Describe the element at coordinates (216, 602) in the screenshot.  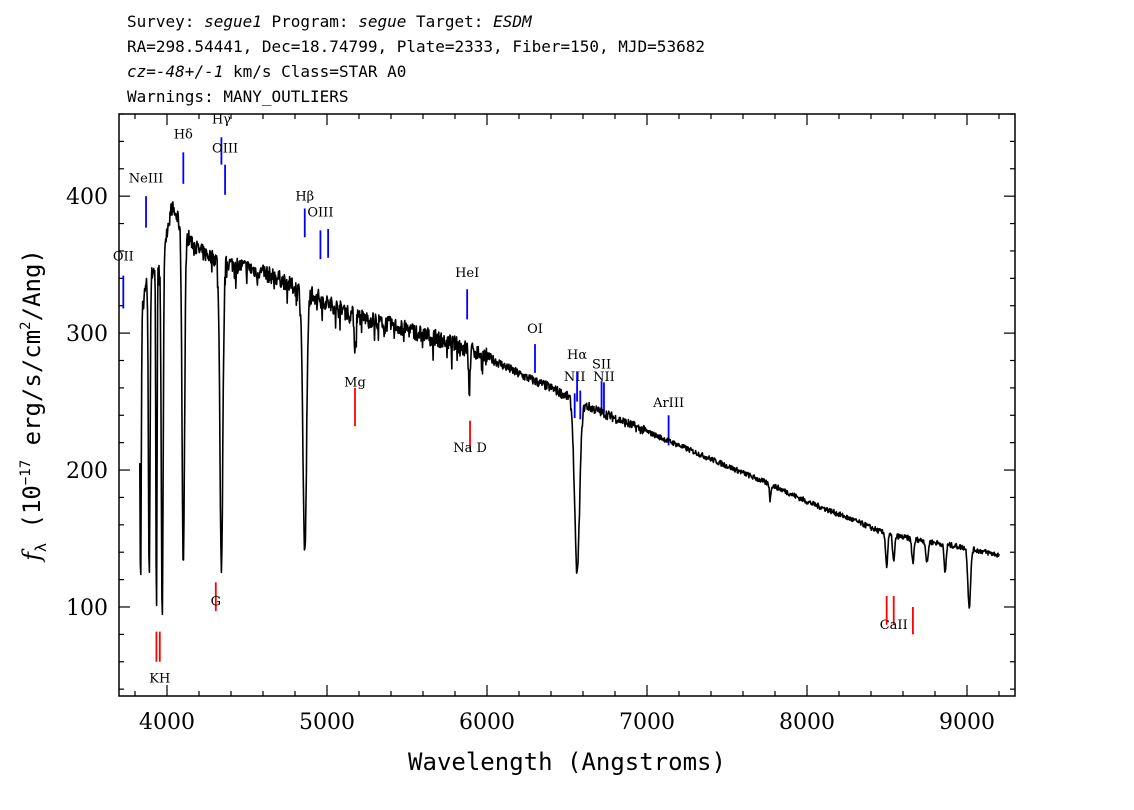
I see `absorption-line-label: G` at that location.